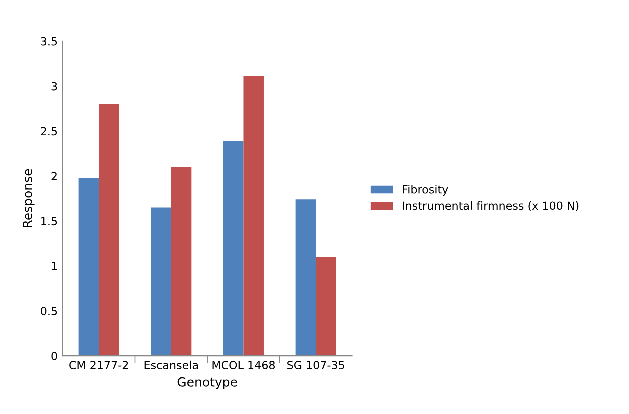  I want to click on y-axis-title: Response, so click(29, 198).